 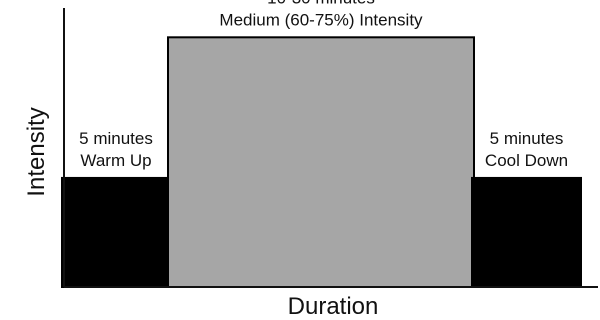 What do you see at coordinates (115, 160) in the screenshot?
I see `label-warm-up-line-2: Warm Up` at bounding box center [115, 160].